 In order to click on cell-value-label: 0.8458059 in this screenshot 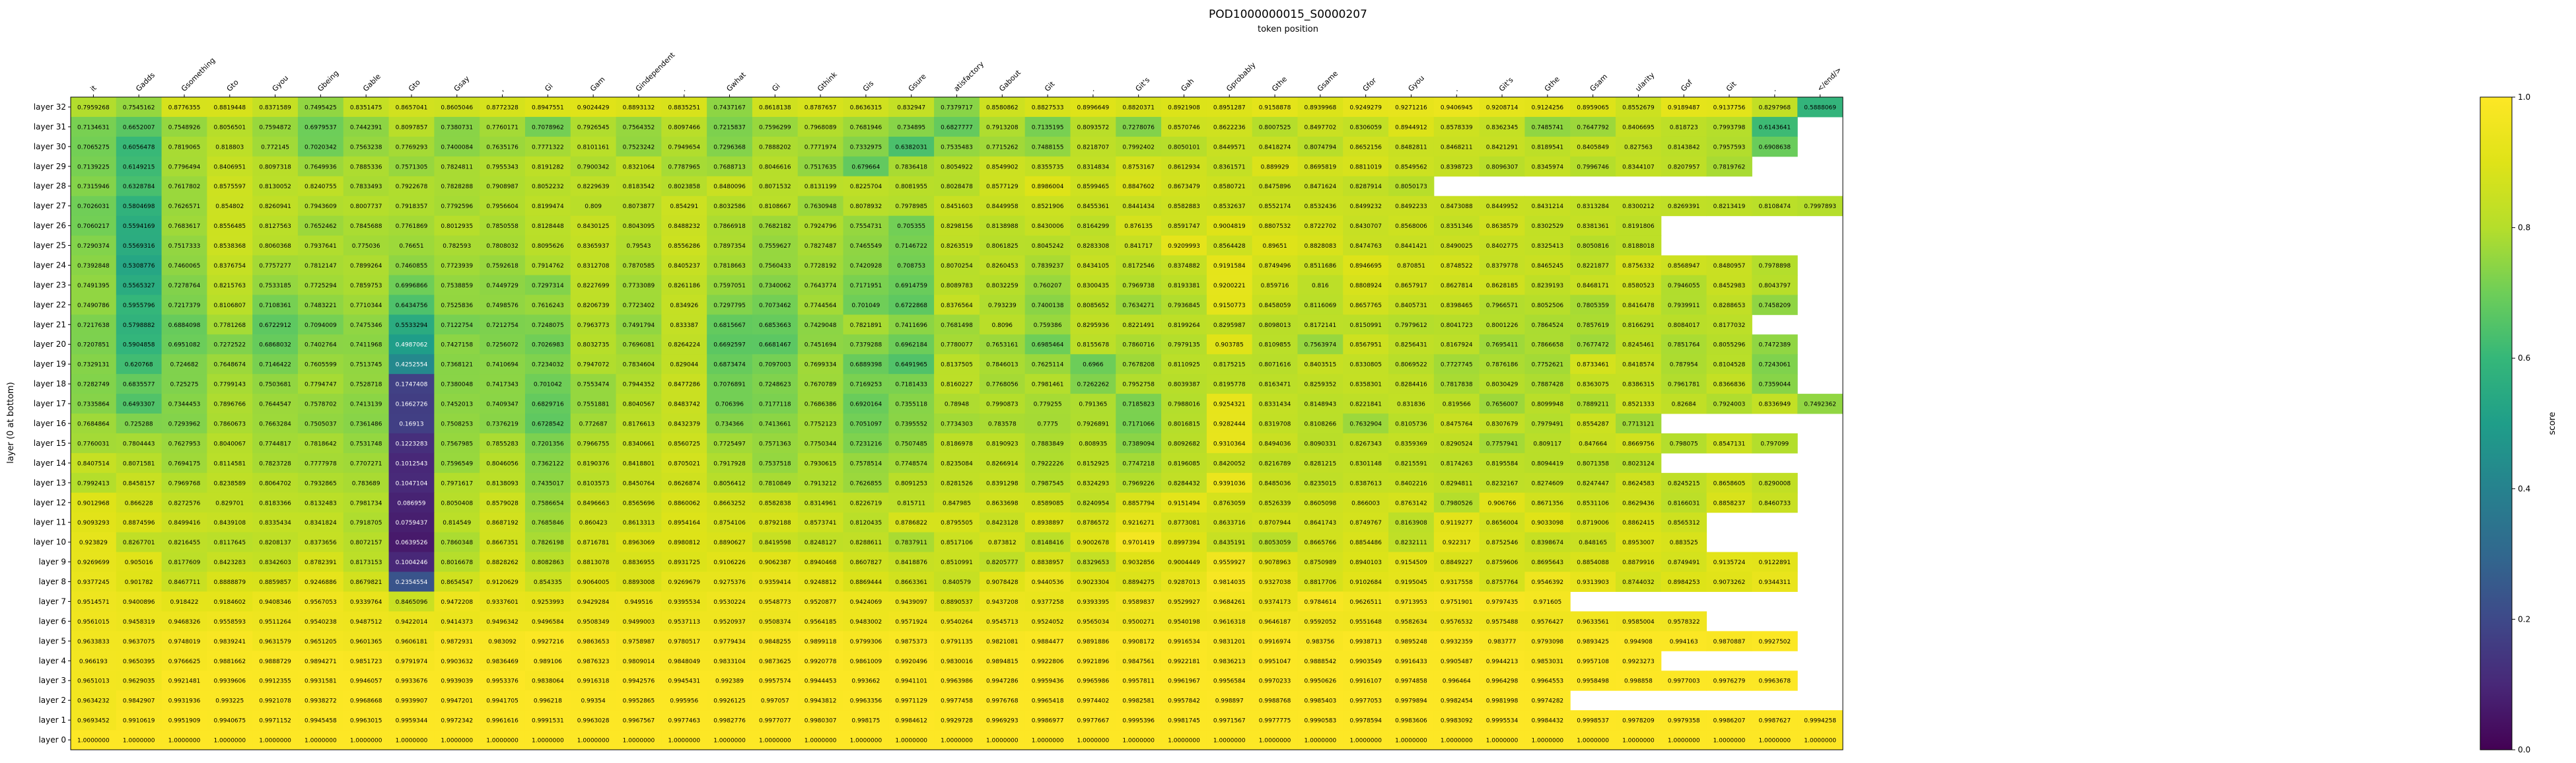, I will do `click(1275, 306)`.